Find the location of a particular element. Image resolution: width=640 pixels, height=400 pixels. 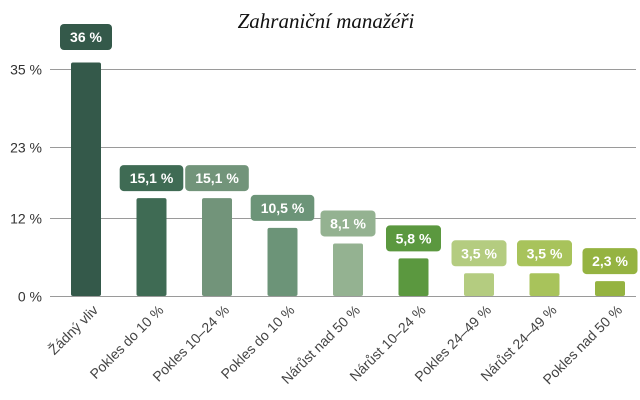

y-tick-label: 0 % is located at coordinates (30, 297).